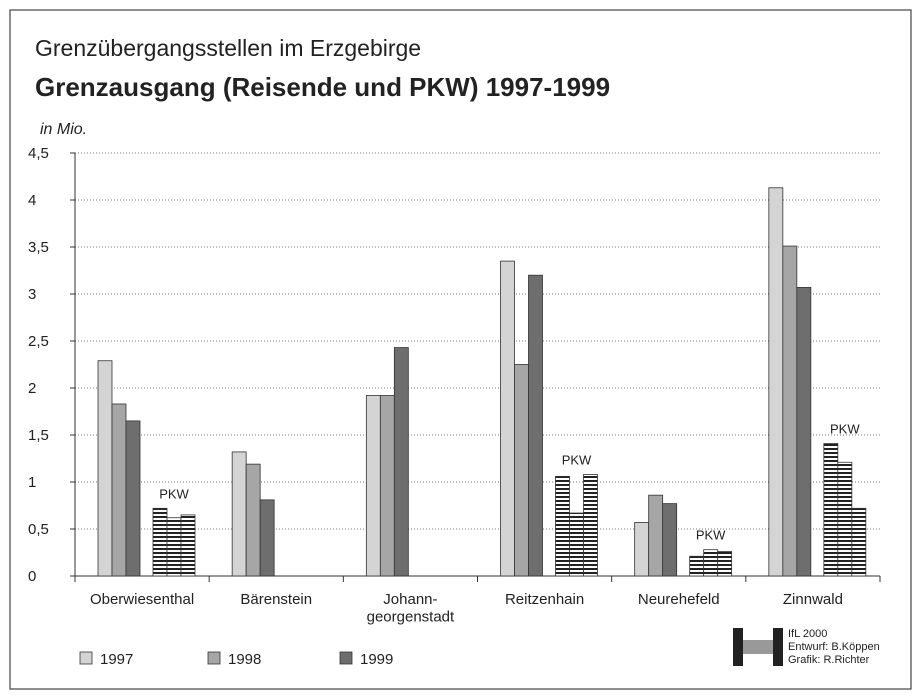 The height and width of the screenshot is (697, 922). Describe the element at coordinates (38, 341) in the screenshot. I see `y-tick-label: 2,5` at that location.